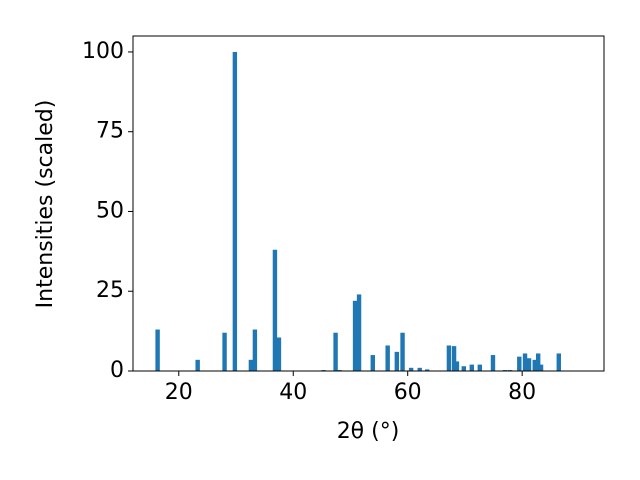  What do you see at coordinates (522, 392) in the screenshot?
I see `x-tick-label: 80` at bounding box center [522, 392].